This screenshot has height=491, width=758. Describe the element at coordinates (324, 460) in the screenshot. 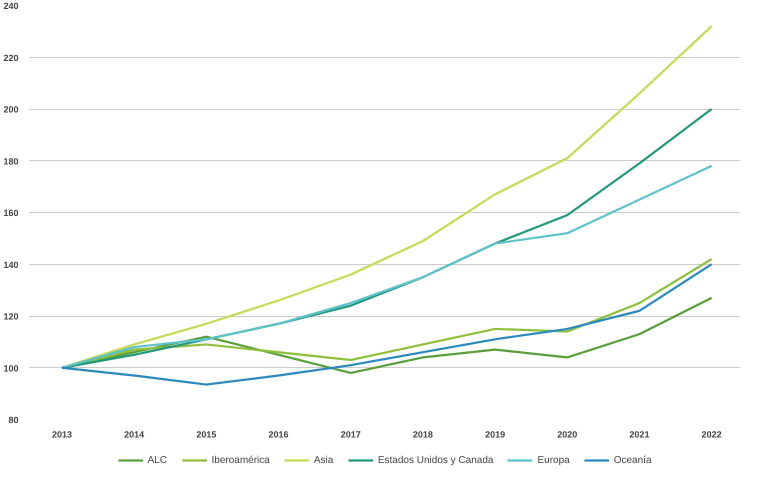

I see `legend-label: Asia` at that location.